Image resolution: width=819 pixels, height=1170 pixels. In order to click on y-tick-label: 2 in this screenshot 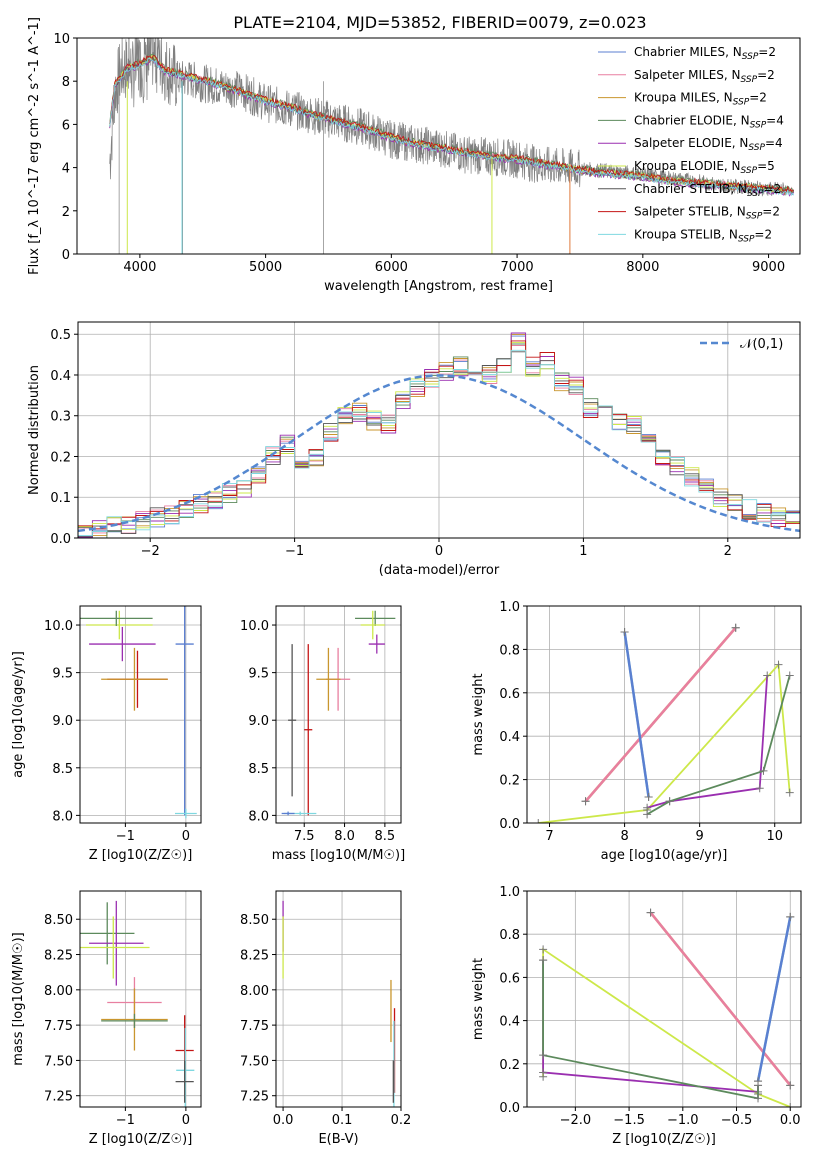, I will do `click(66, 212)`.